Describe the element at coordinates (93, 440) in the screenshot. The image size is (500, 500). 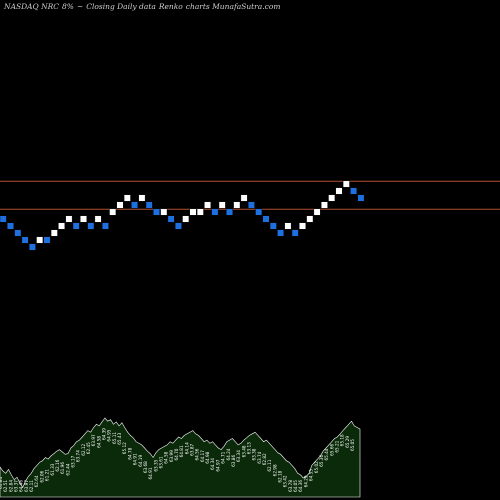
I see `volume-label-18: 63.97` at that location.